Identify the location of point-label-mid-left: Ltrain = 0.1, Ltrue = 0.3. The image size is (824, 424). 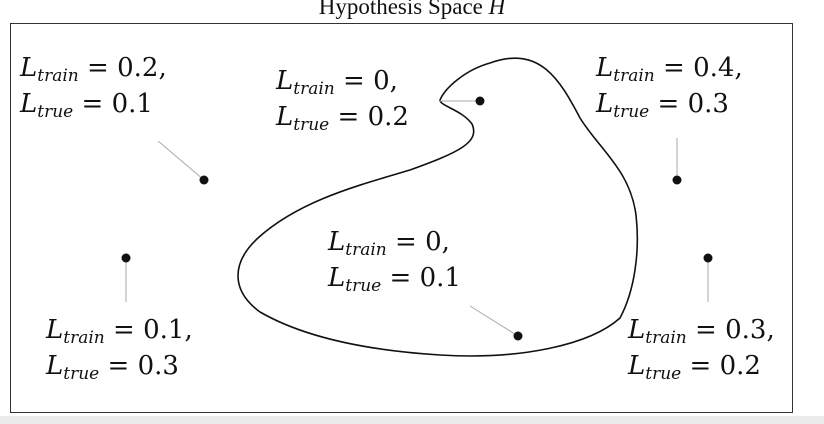
(119, 348).